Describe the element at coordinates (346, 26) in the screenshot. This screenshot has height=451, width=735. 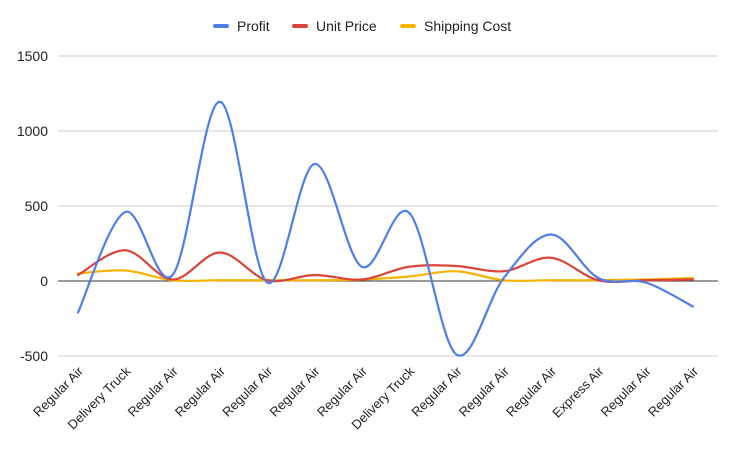
I see `legend-label: Unit Price` at that location.